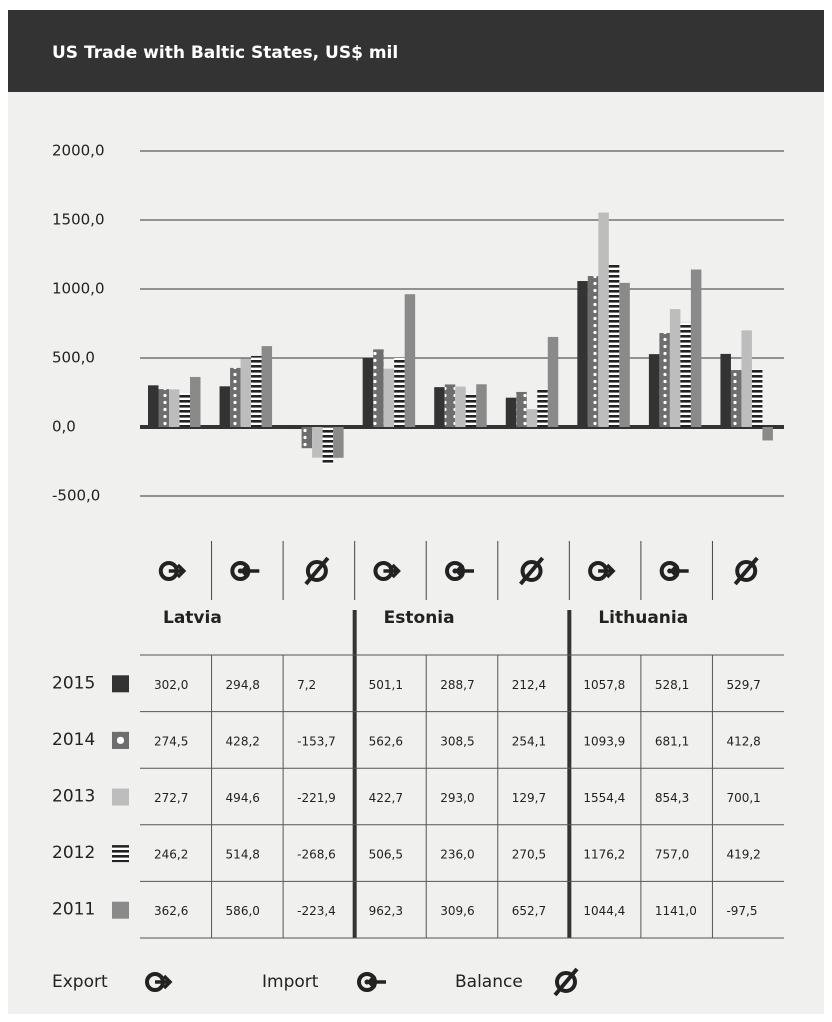 This screenshot has height=1022, width=832. I want to click on table-cell: 1141,0, so click(676, 911).